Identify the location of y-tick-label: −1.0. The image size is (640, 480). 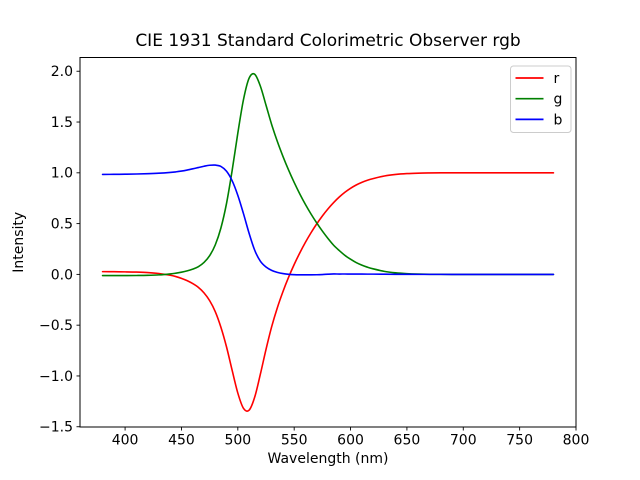
(56, 377).